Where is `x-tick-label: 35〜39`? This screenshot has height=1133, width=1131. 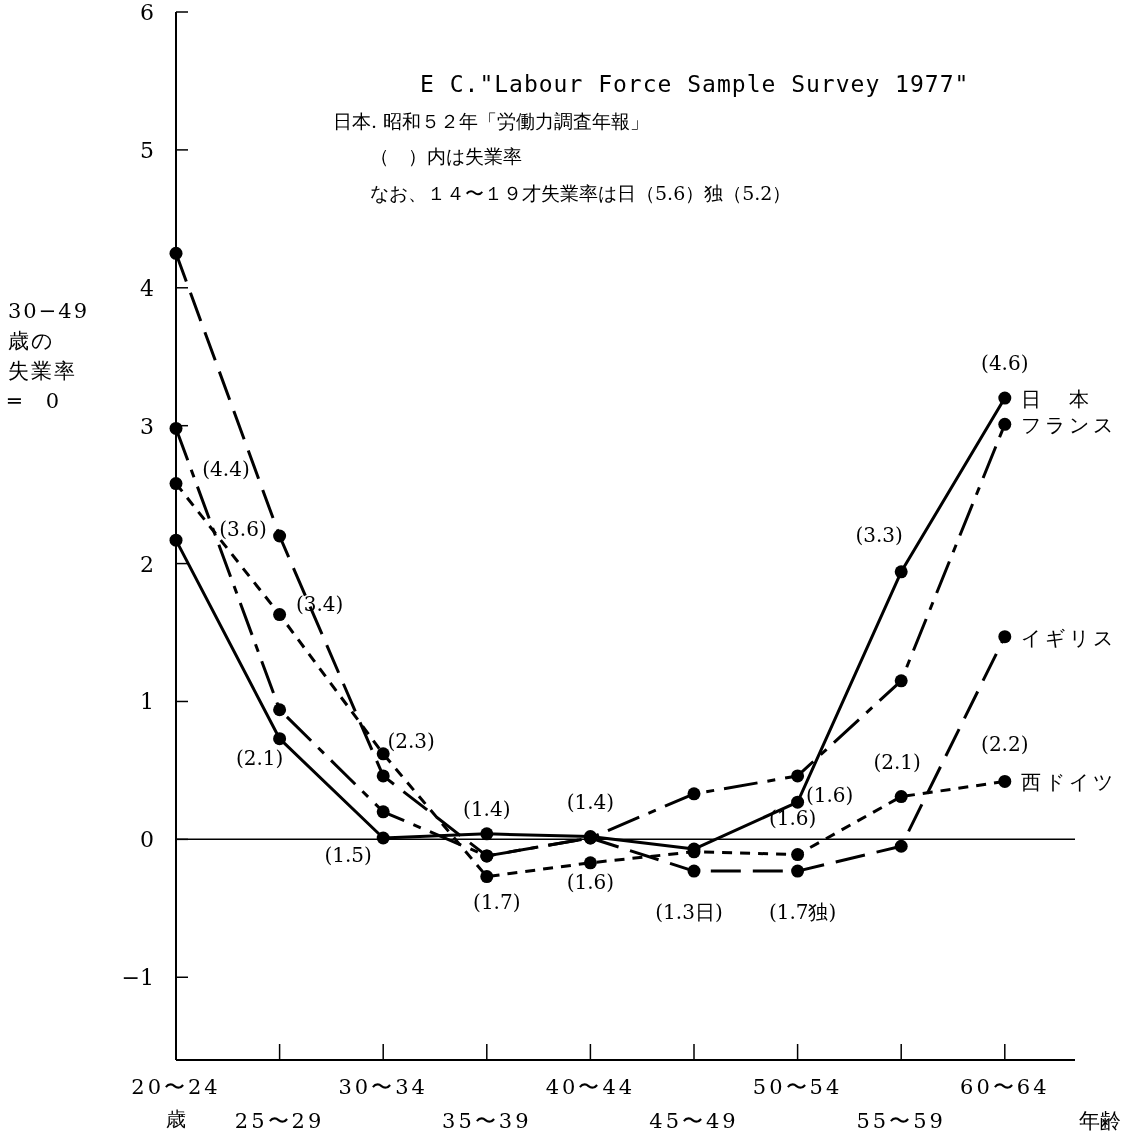 x-tick-label: 35〜39 is located at coordinates (487, 1121).